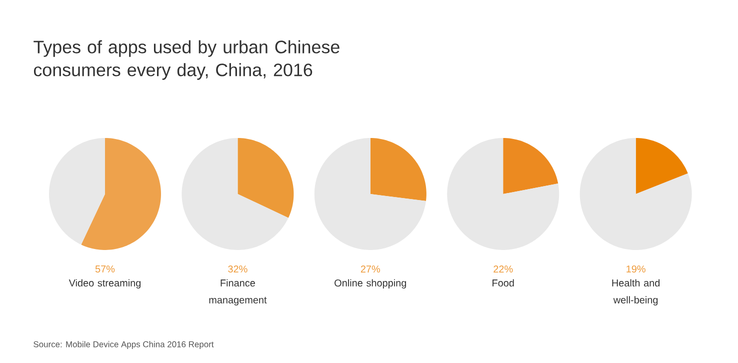  Describe the element at coordinates (124, 345) in the screenshot. I see `source-note: Source: Mobile Device Apps China 2016 Report` at that location.